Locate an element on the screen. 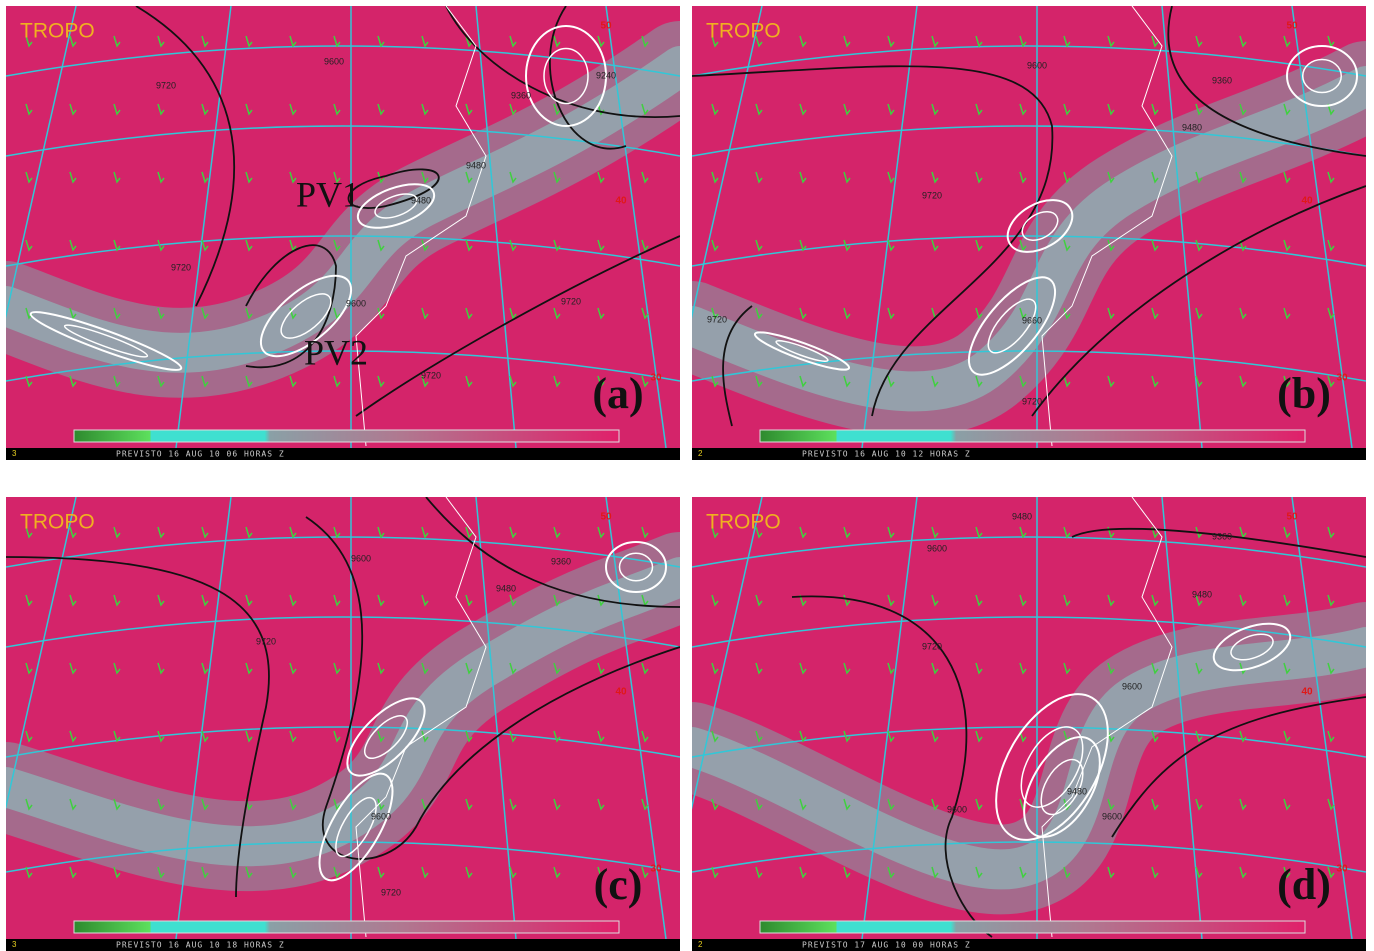 This screenshot has width=1374, height=951. frame-number: 2 is located at coordinates (700, 453).